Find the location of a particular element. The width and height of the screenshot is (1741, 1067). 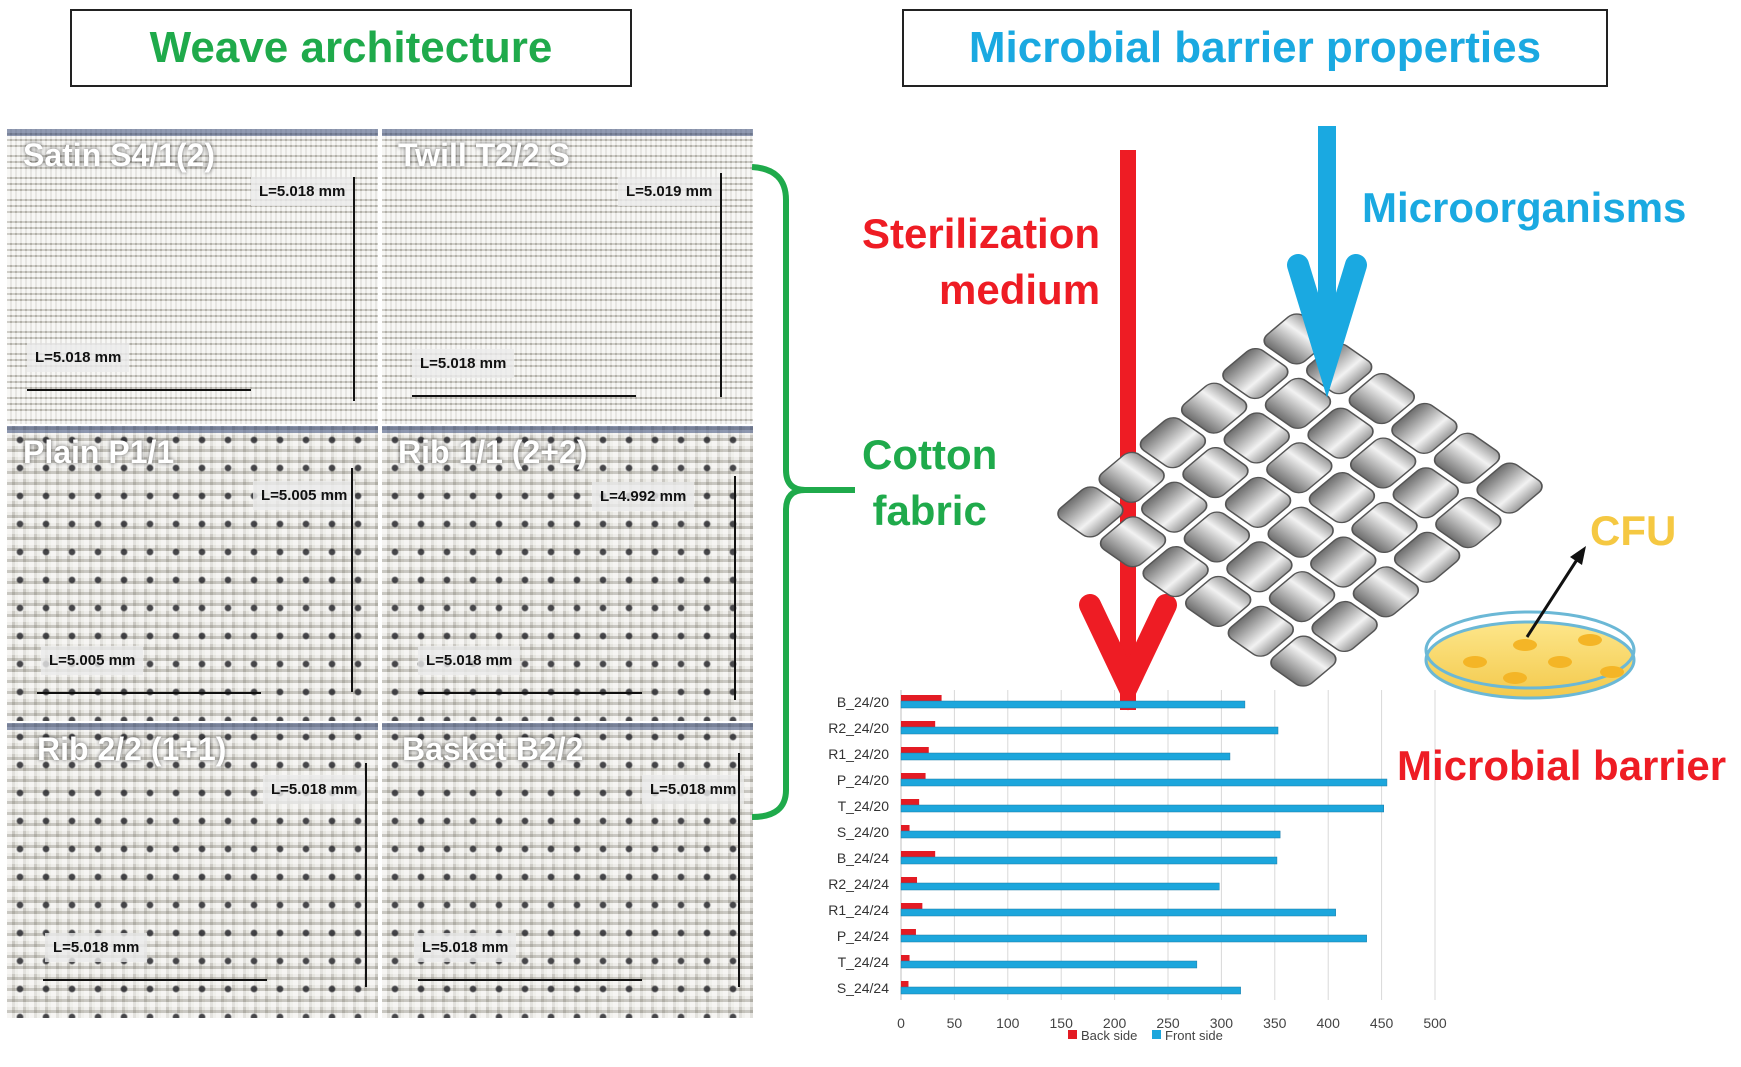

category-label: T_24/24 is located at coordinates (864, 962).